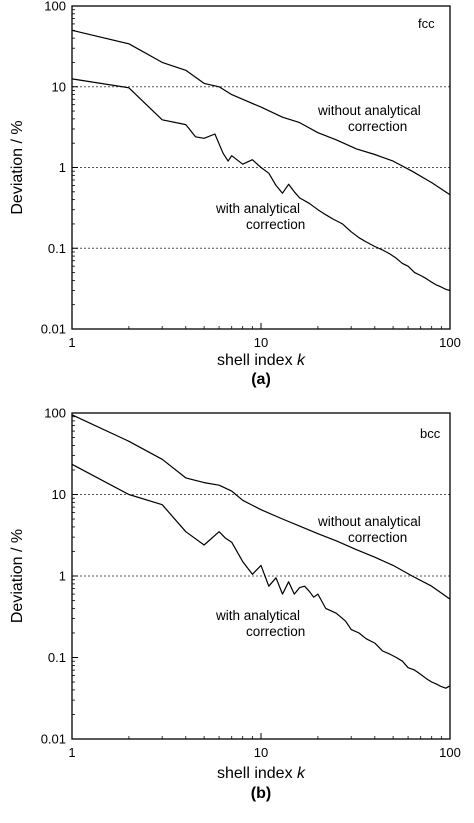 Image resolution: width=474 pixels, height=823 pixels. What do you see at coordinates (430, 433) in the screenshot?
I see `structure-label: bcc` at bounding box center [430, 433].